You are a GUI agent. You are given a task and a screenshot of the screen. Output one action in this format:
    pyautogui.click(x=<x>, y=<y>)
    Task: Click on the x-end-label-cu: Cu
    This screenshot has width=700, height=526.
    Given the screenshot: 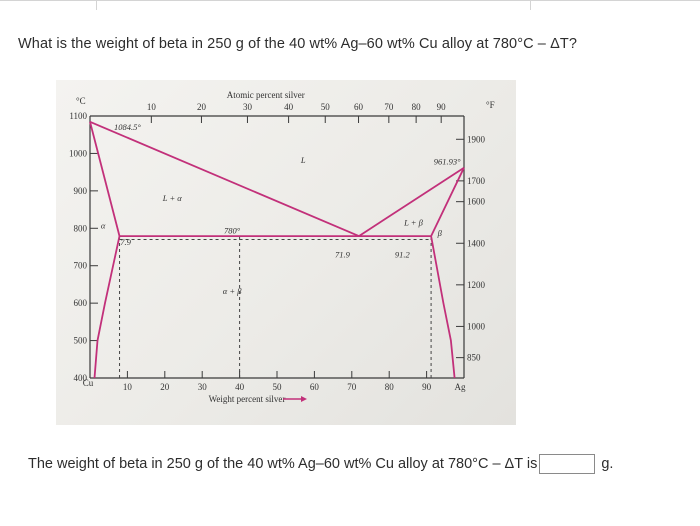 What is the action you would take?
    pyautogui.click(x=88, y=383)
    